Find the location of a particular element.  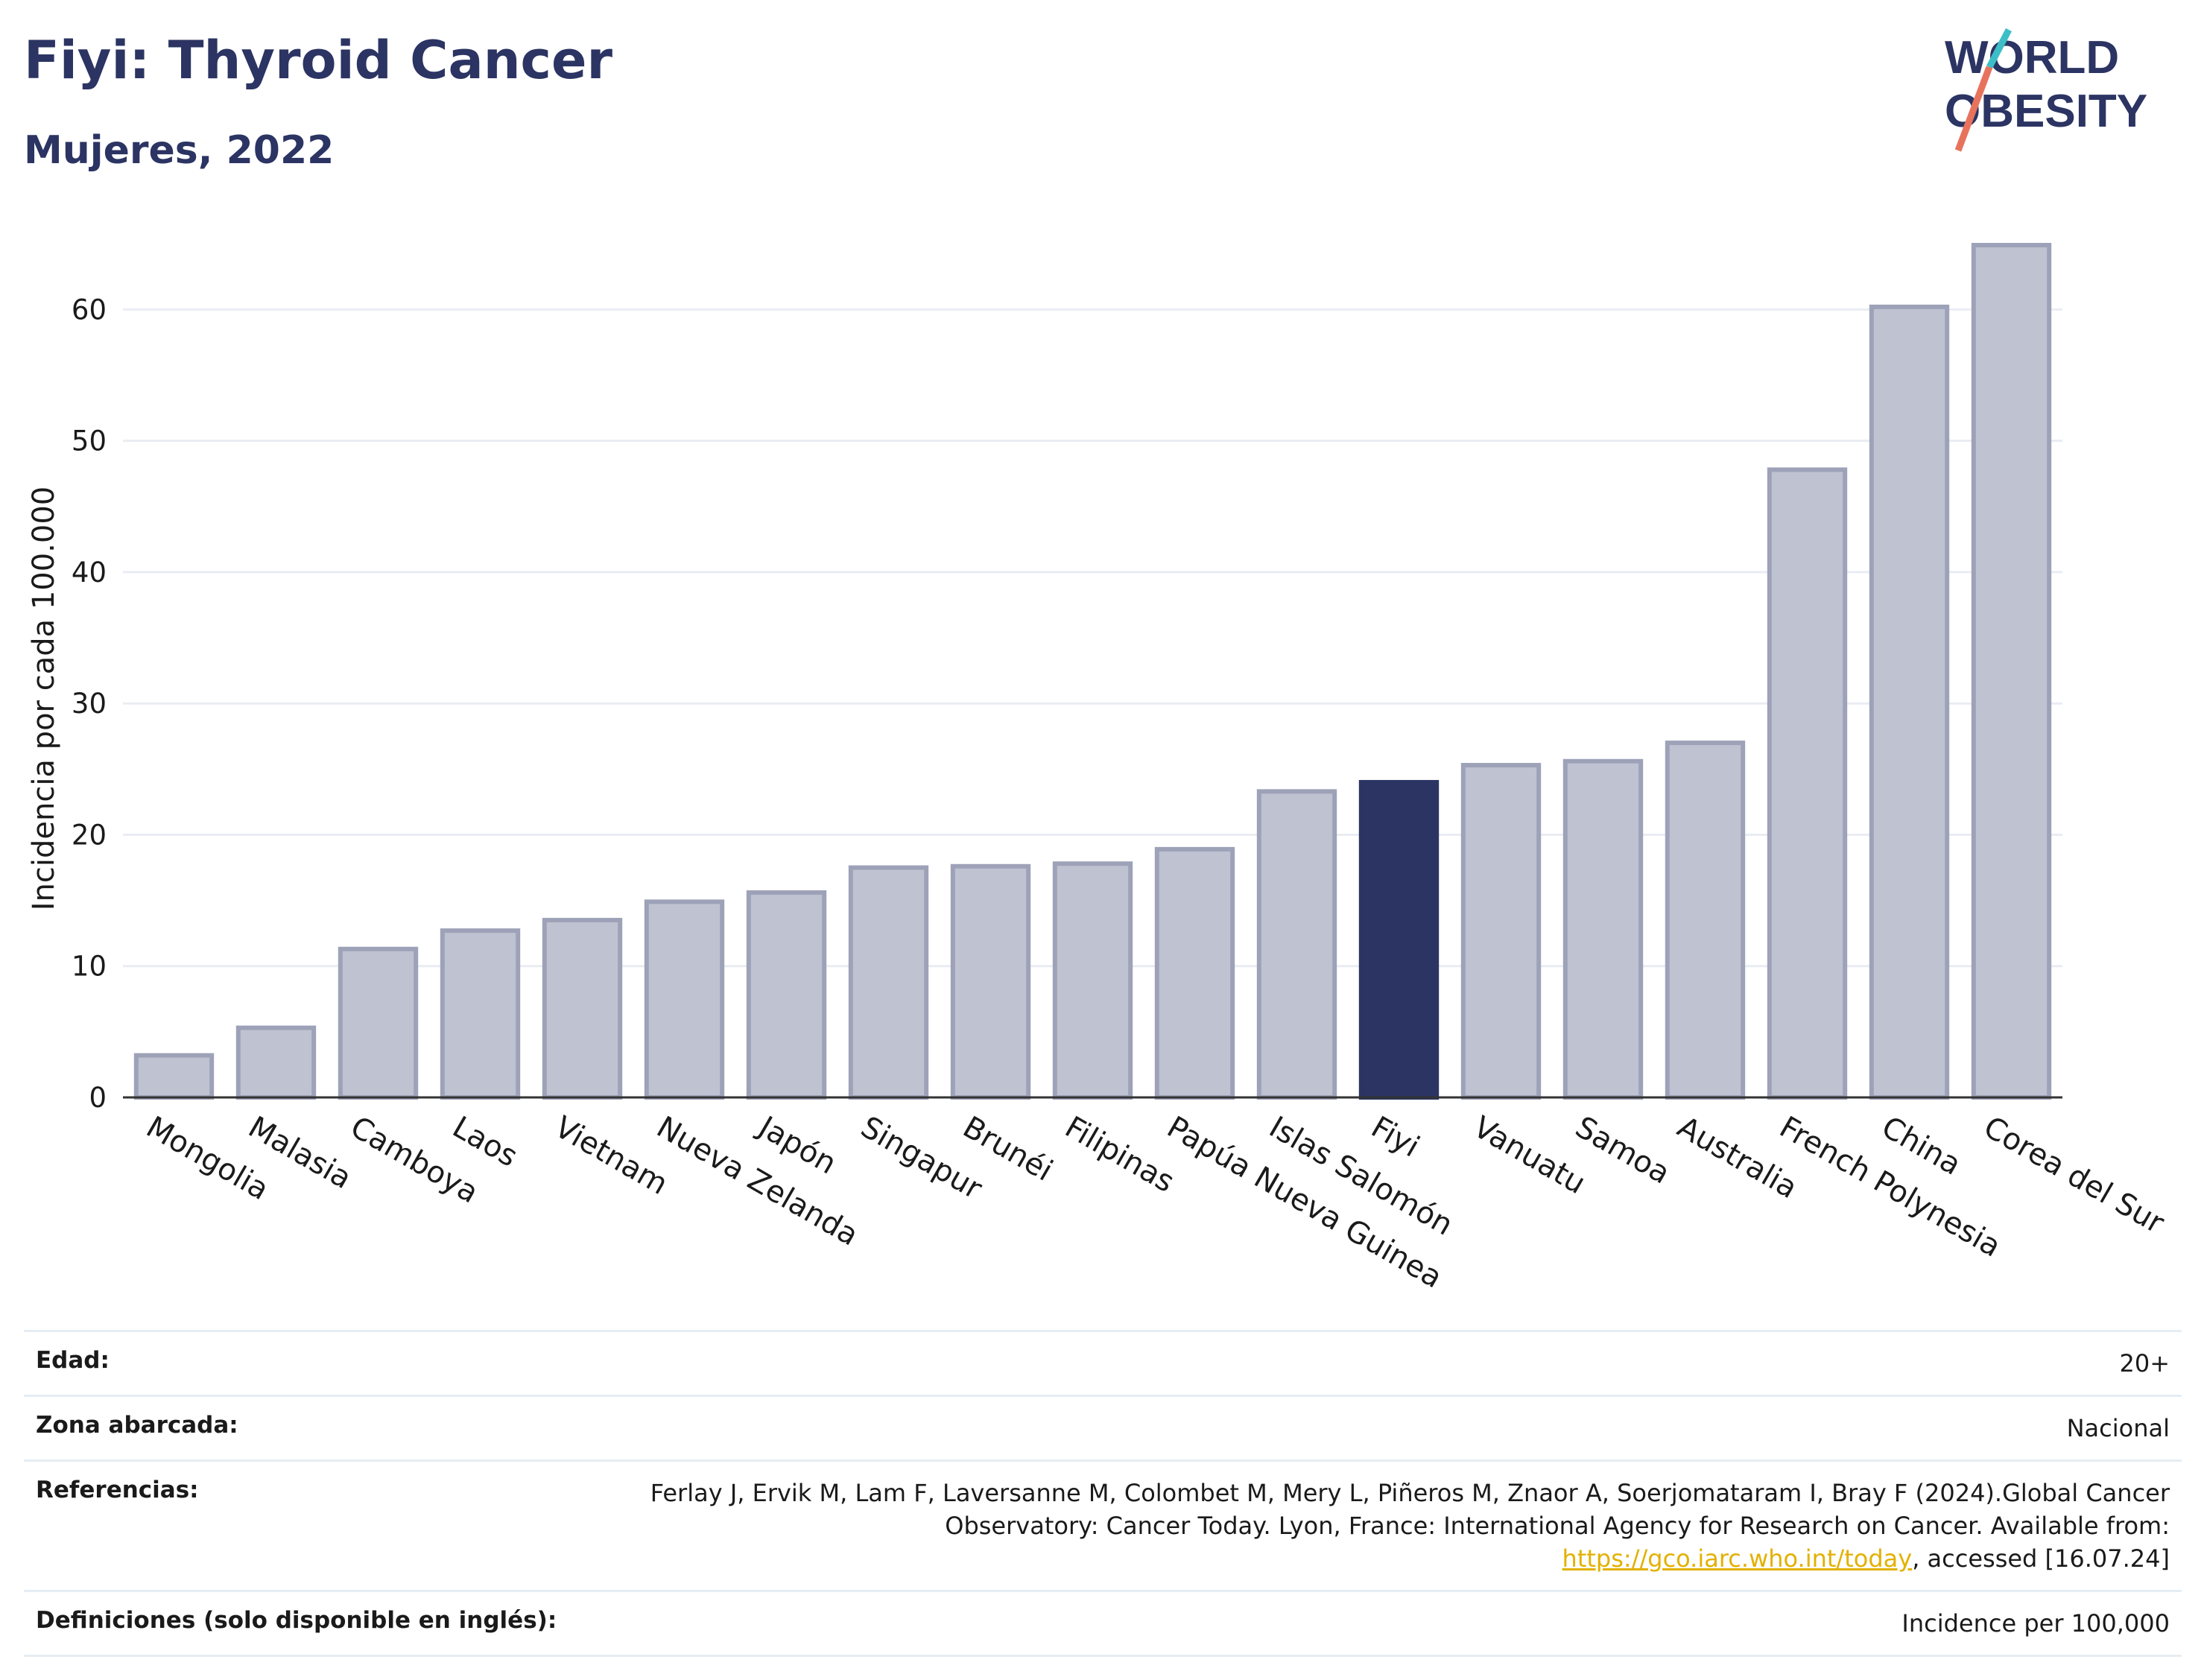

bar-vanuatu is located at coordinates (1501, 931).